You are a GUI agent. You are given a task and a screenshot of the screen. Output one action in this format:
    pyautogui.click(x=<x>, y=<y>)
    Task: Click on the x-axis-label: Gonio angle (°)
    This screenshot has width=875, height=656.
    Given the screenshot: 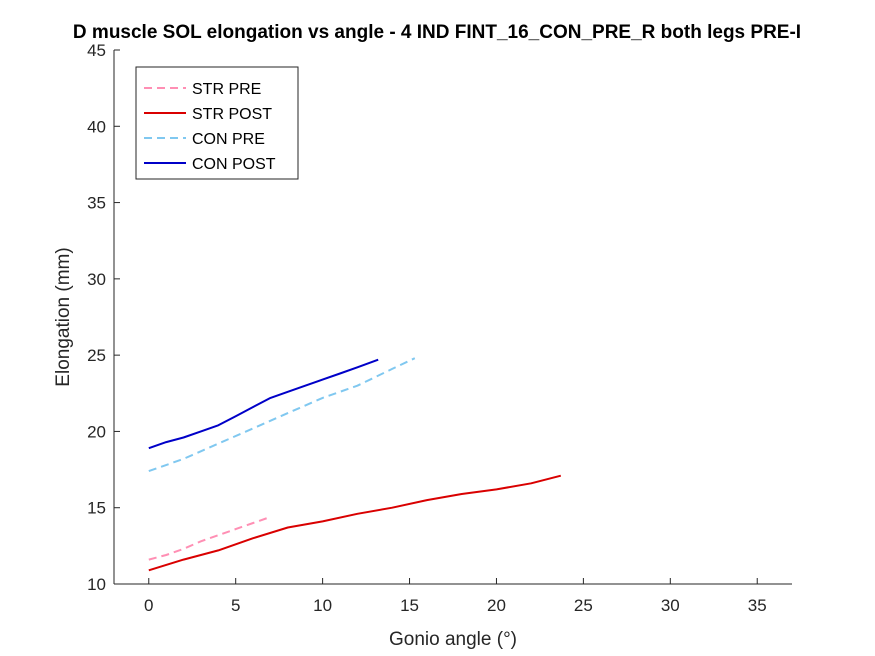 What is the action you would take?
    pyautogui.click(x=453, y=639)
    